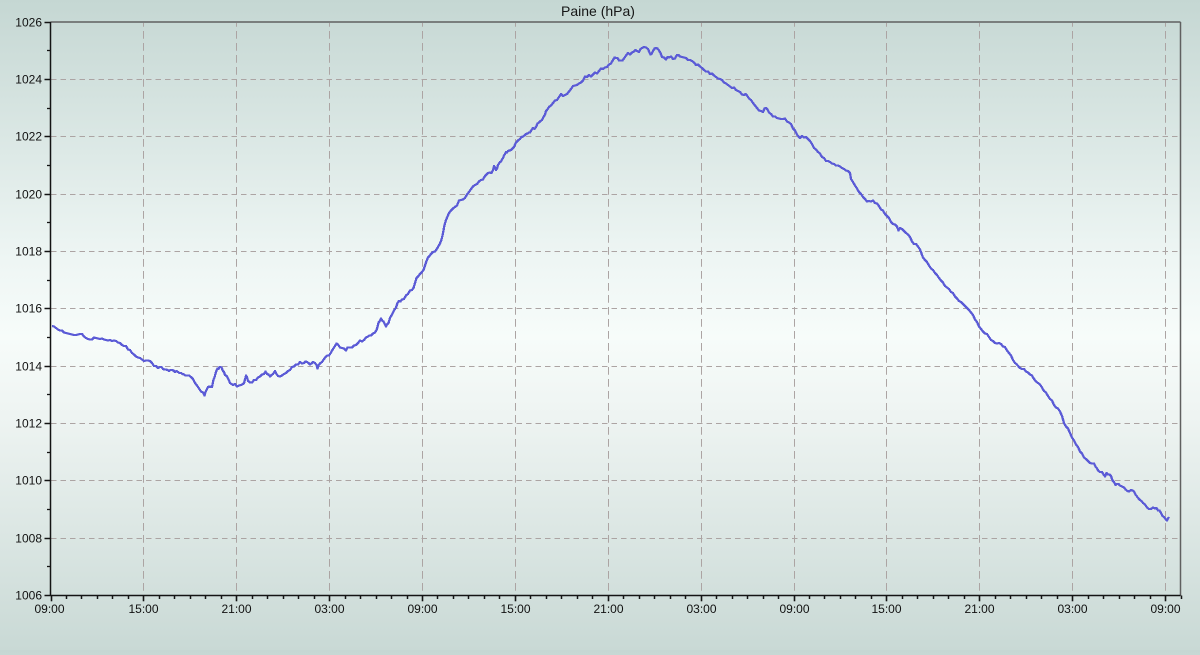  Describe the element at coordinates (28, 195) in the screenshot. I see `svg-text: 1020` at that location.